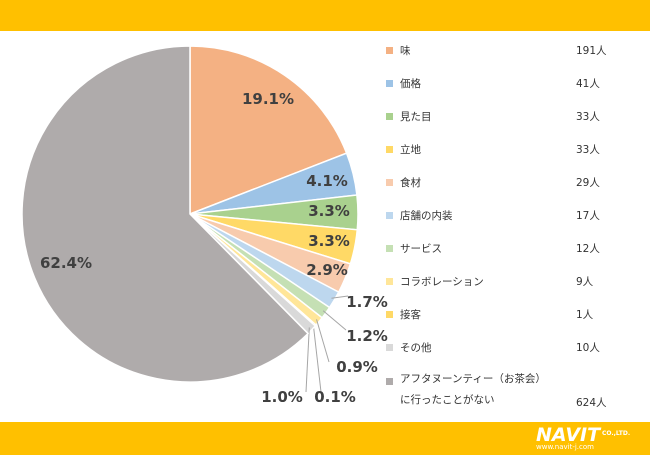  Describe the element at coordinates (585, 315) in the screenshot. I see `legend-count: 1人` at that location.